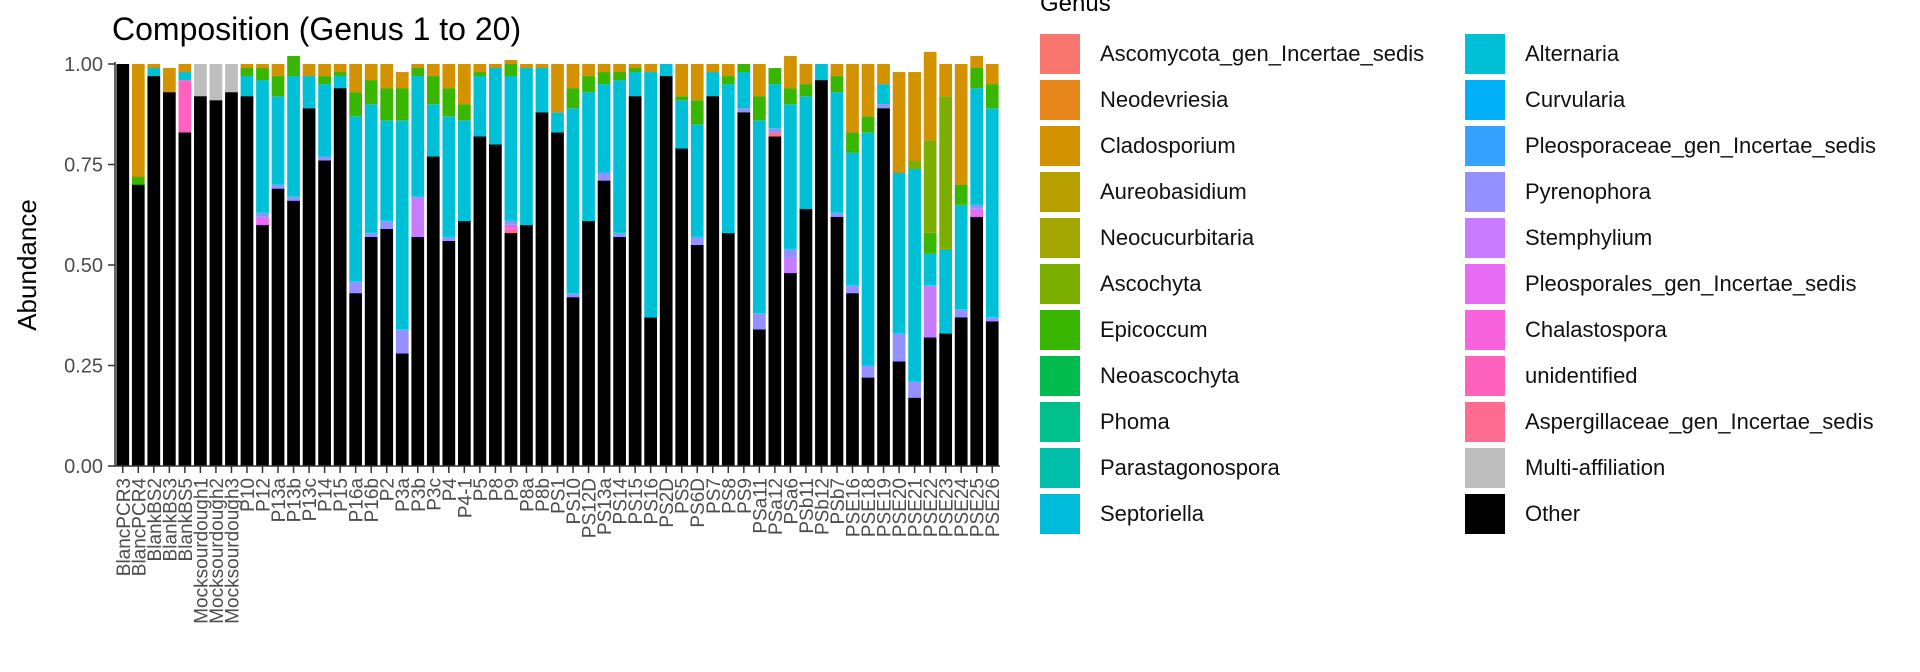 This screenshot has height=672, width=1920. I want to click on x-tick-label: P14, so click(326, 495).